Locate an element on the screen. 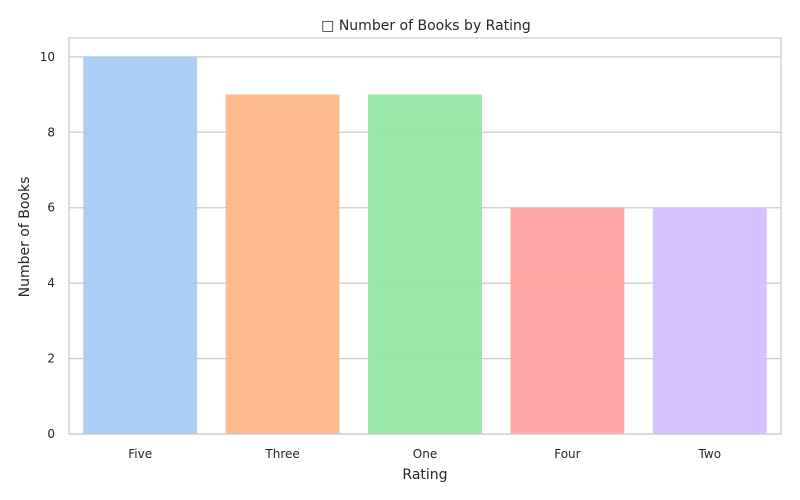 This screenshot has width=800, height=500. x-tick-label: One is located at coordinates (425, 454).